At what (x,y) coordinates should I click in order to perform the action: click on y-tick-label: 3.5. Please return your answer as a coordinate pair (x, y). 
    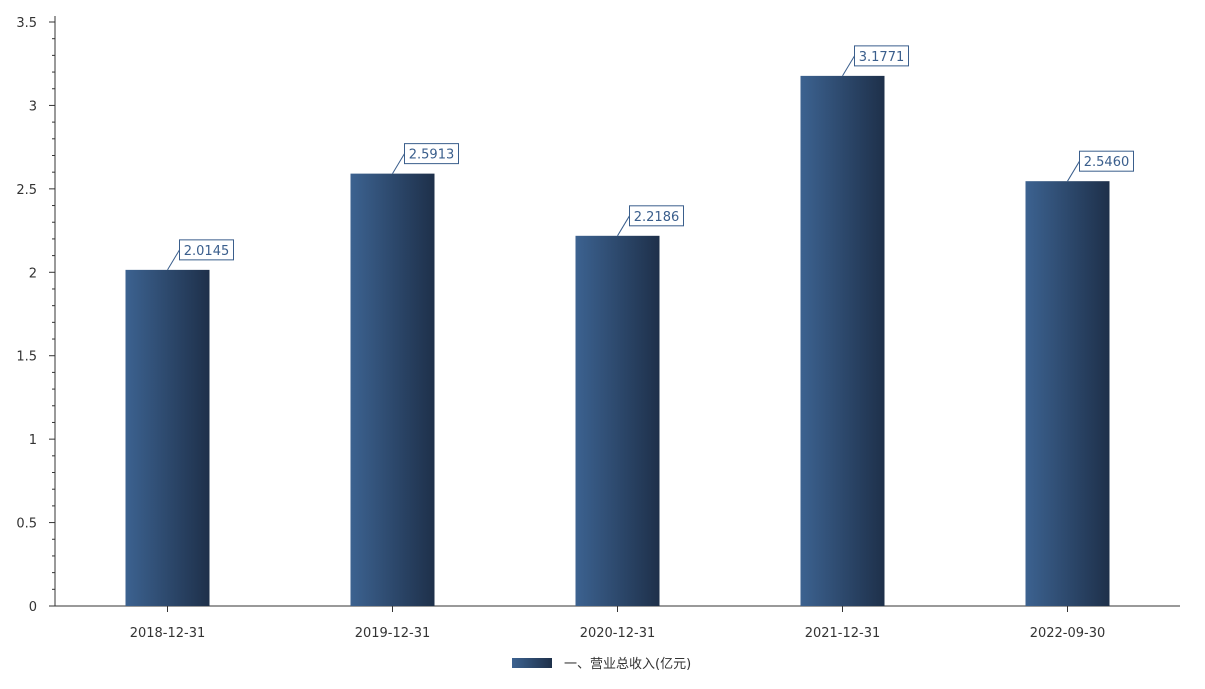
    Looking at the image, I should click on (26, 23).